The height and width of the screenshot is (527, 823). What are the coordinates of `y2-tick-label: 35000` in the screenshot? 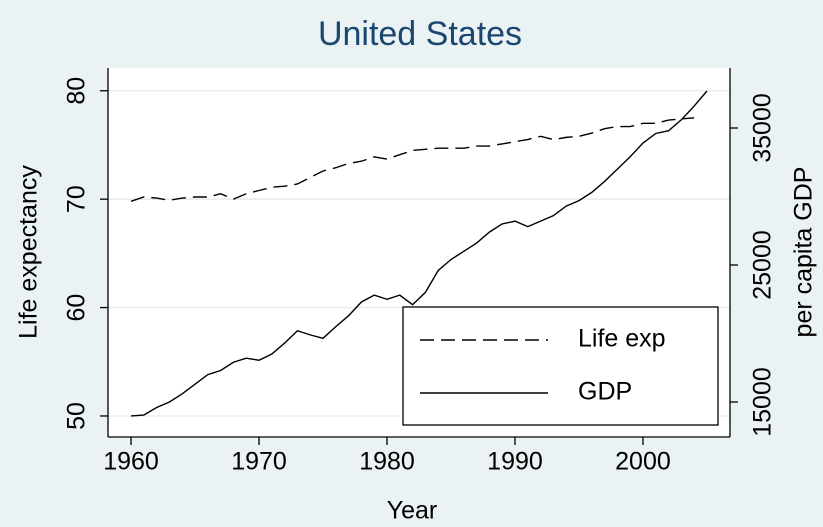 It's located at (763, 128).